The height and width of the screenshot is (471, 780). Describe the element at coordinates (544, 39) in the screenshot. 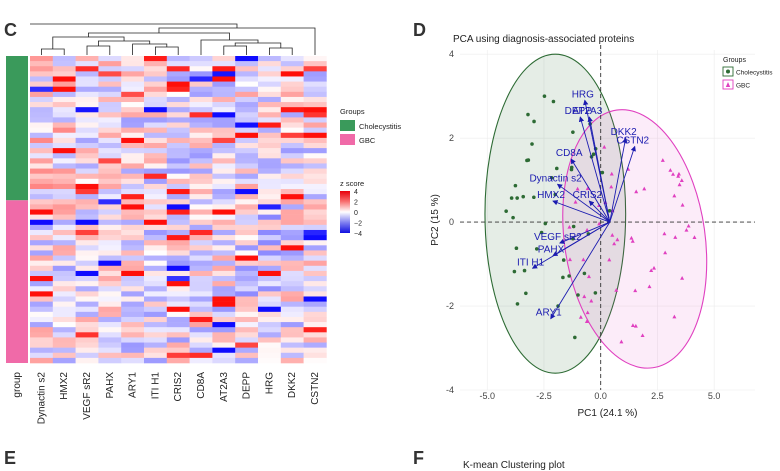

I see `pca-title: PCA using diagnosis-associated proteins` at that location.